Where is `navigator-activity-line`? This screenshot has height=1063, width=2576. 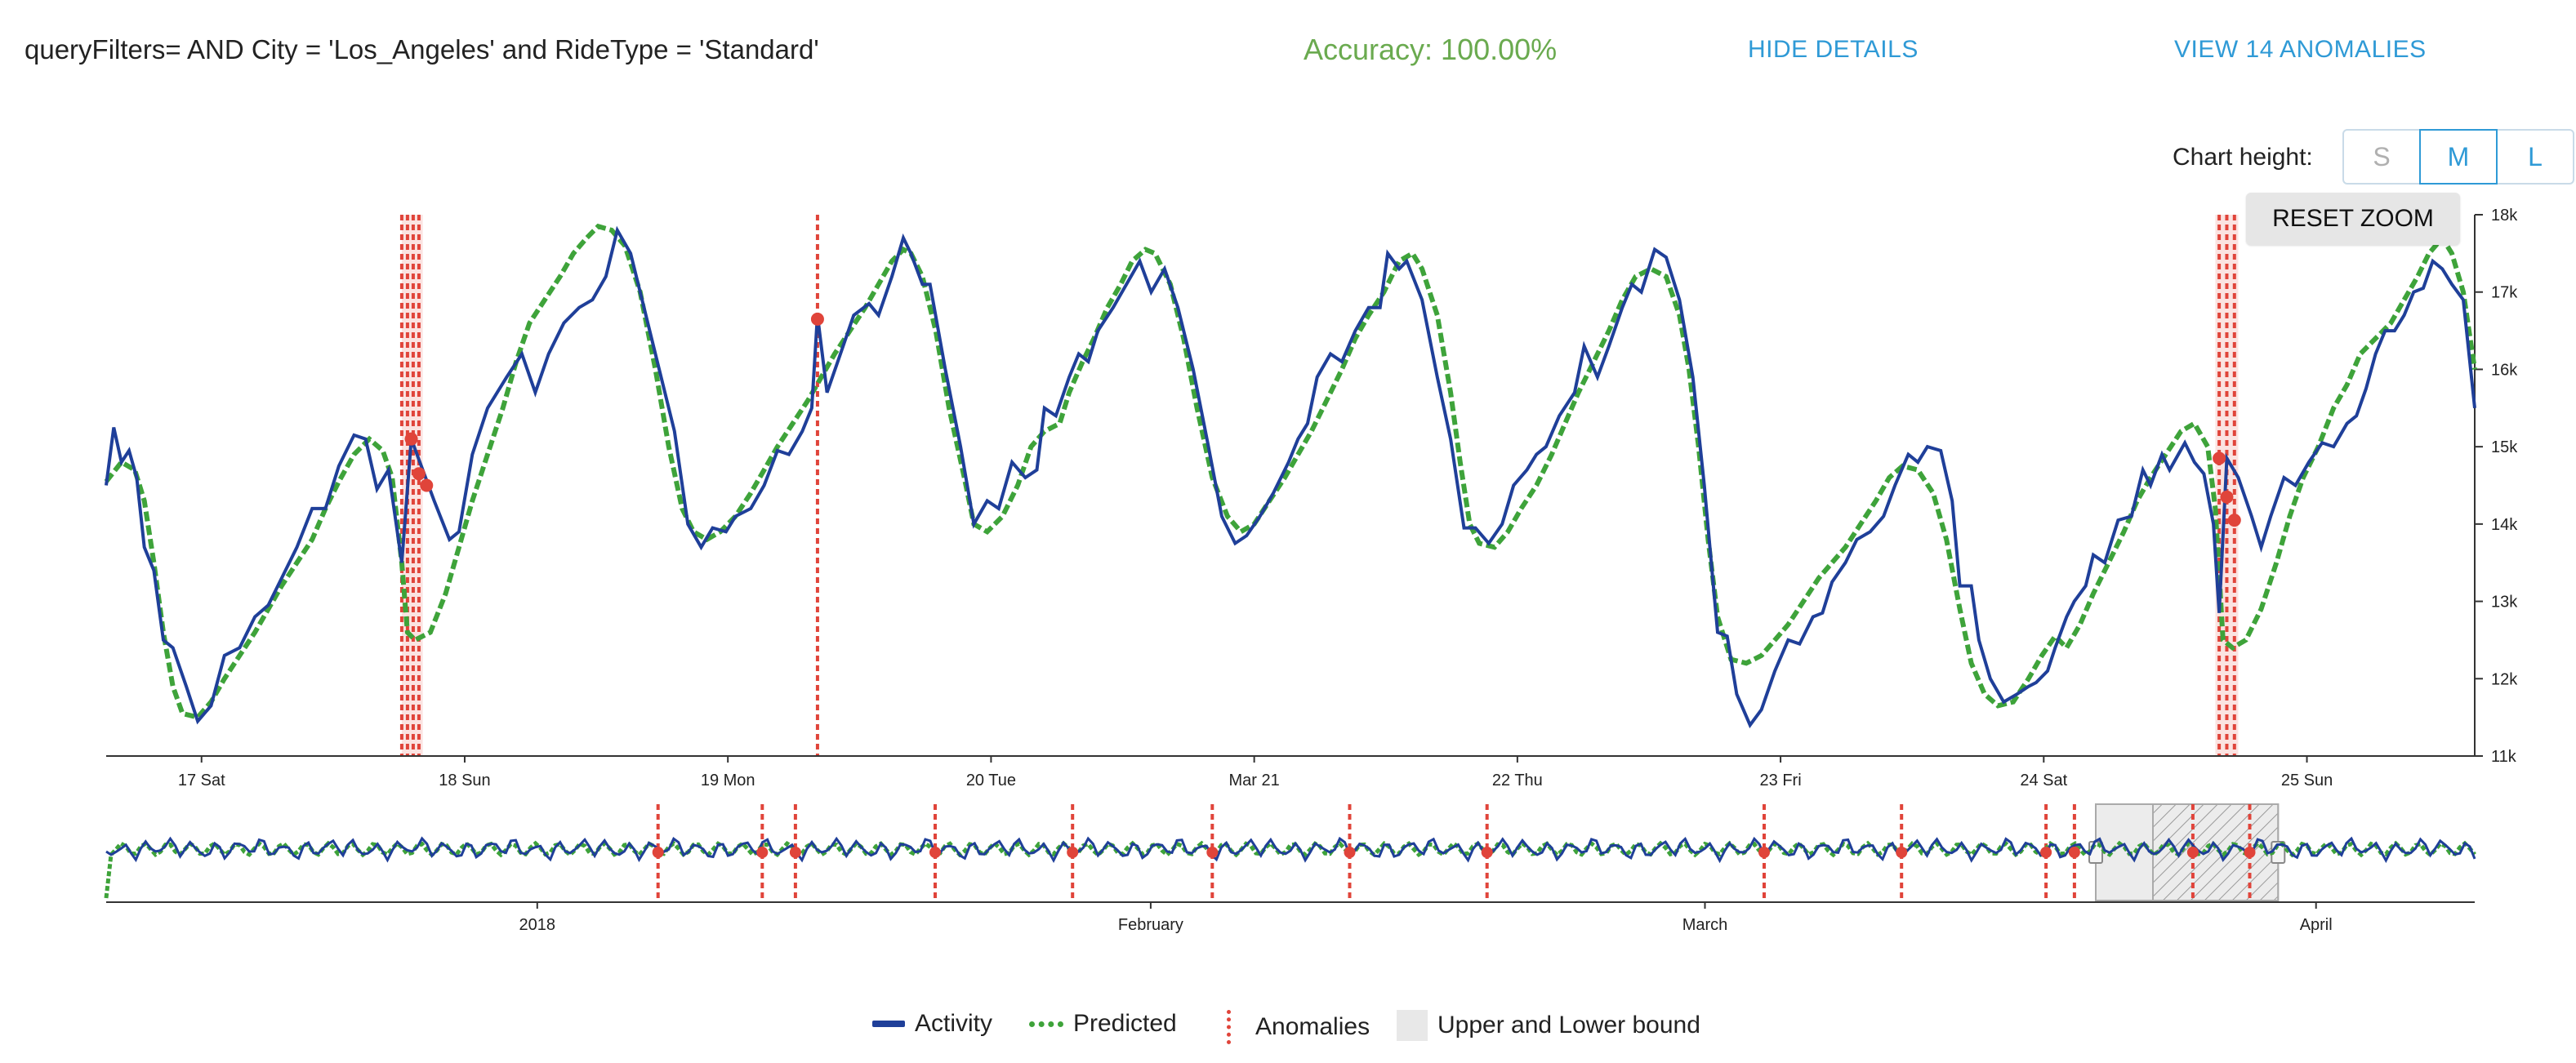 navigator-activity-line is located at coordinates (1290, 850).